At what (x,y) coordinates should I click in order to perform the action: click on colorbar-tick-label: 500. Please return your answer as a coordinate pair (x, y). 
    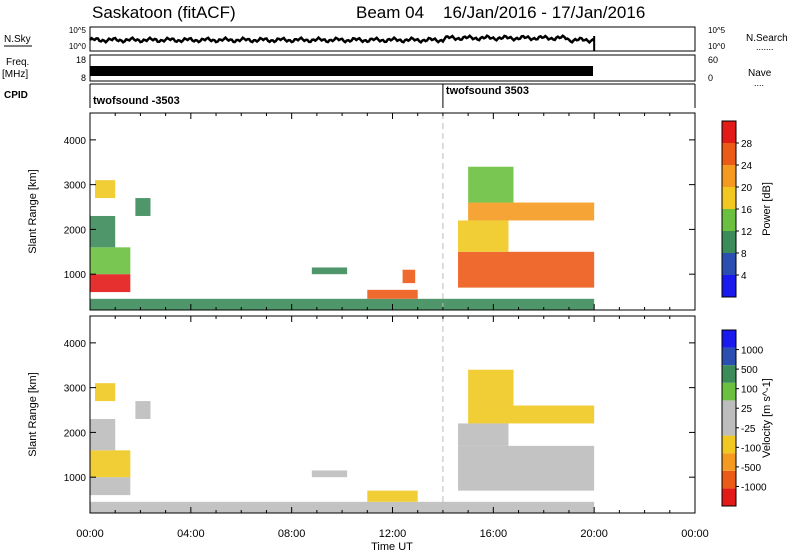
    Looking at the image, I should click on (749, 370).